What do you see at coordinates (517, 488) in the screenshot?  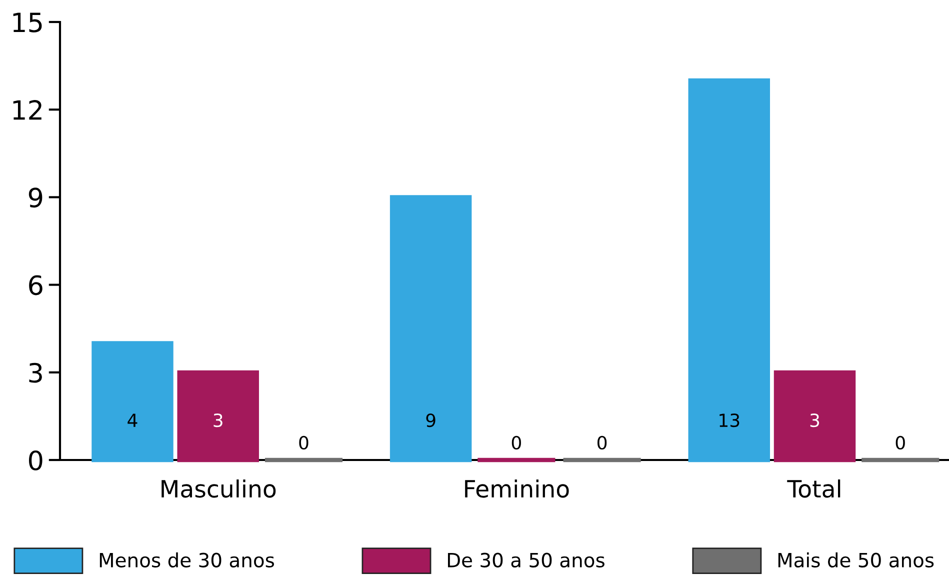 I see `x-tick-label: Feminino` at bounding box center [517, 488].